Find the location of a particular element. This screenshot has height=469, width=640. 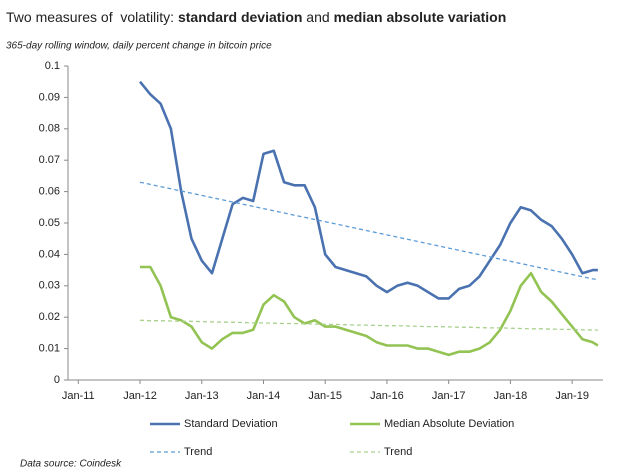

y-tick-label: 0.09 is located at coordinates (49, 97).